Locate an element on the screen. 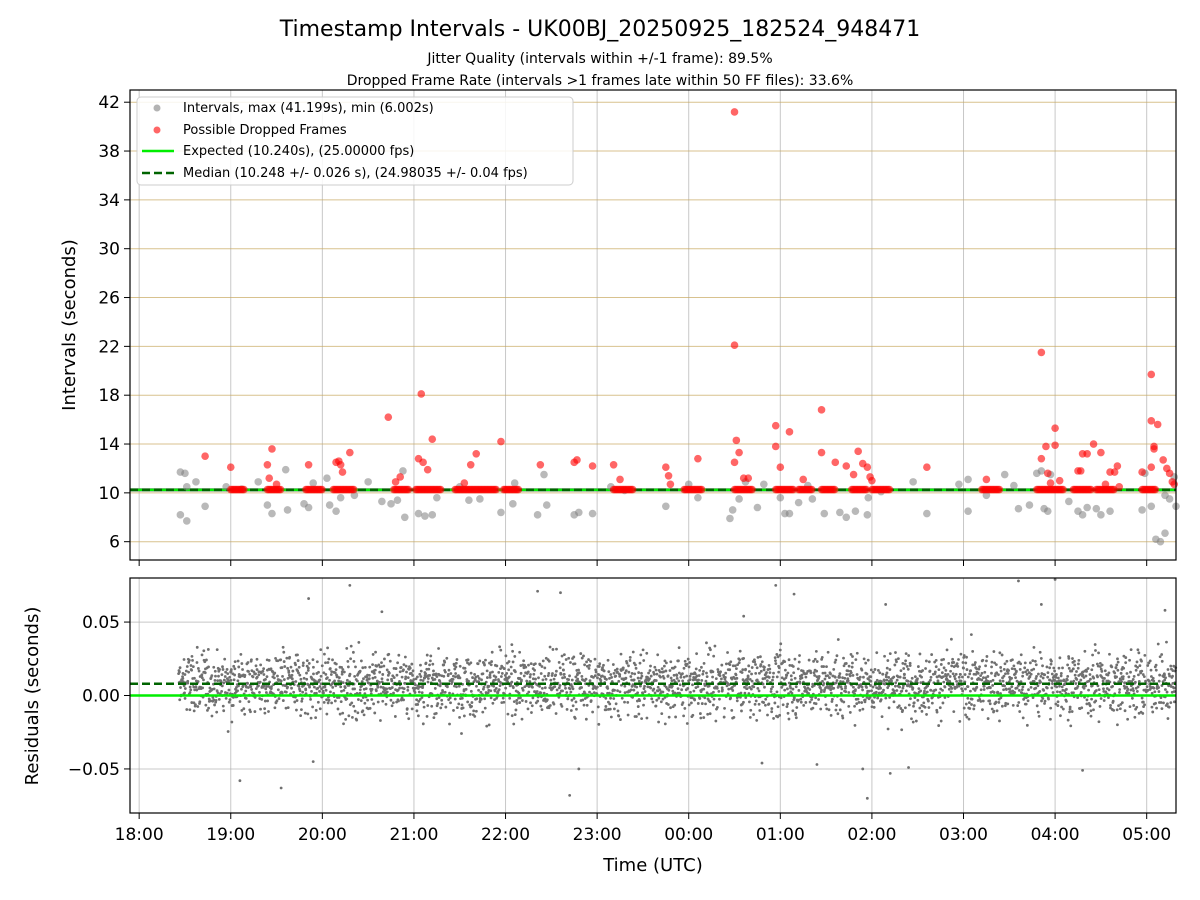 The height and width of the screenshot is (900, 1200). residual-point-1992 is located at coordinates (781, 644).